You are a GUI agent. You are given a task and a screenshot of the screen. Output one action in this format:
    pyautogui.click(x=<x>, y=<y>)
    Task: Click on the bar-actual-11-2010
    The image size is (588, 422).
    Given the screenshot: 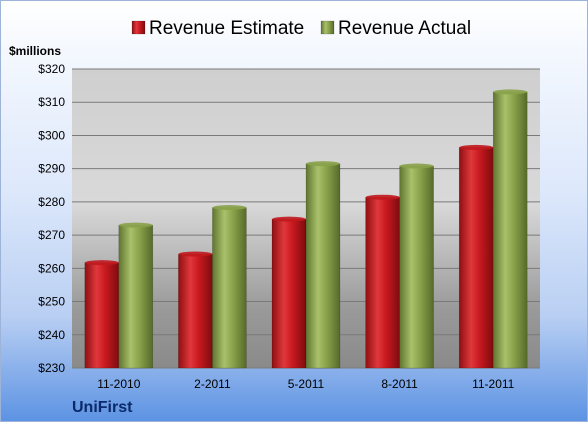 What is the action you would take?
    pyautogui.click(x=136, y=296)
    